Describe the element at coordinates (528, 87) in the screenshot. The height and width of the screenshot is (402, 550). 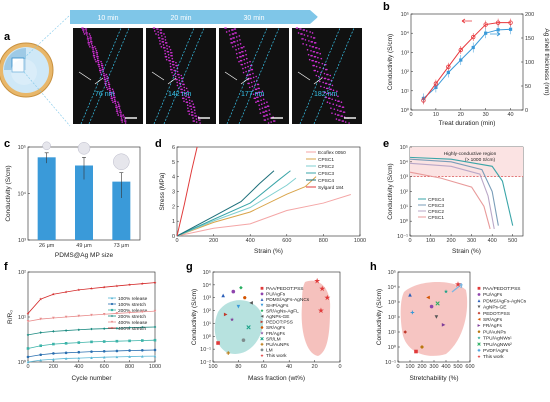
I see `b-ytick-right-label: 50` at that location.